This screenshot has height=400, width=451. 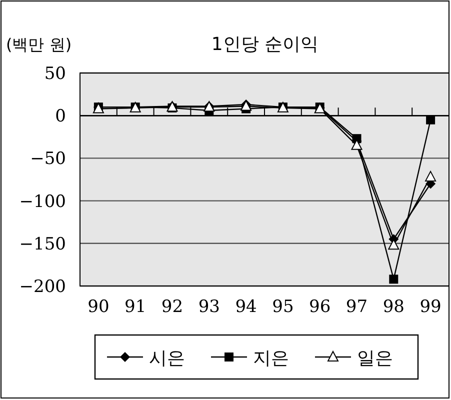 What do you see at coordinates (60, 116) in the screenshot?
I see `y-tick-label: 0` at bounding box center [60, 116].